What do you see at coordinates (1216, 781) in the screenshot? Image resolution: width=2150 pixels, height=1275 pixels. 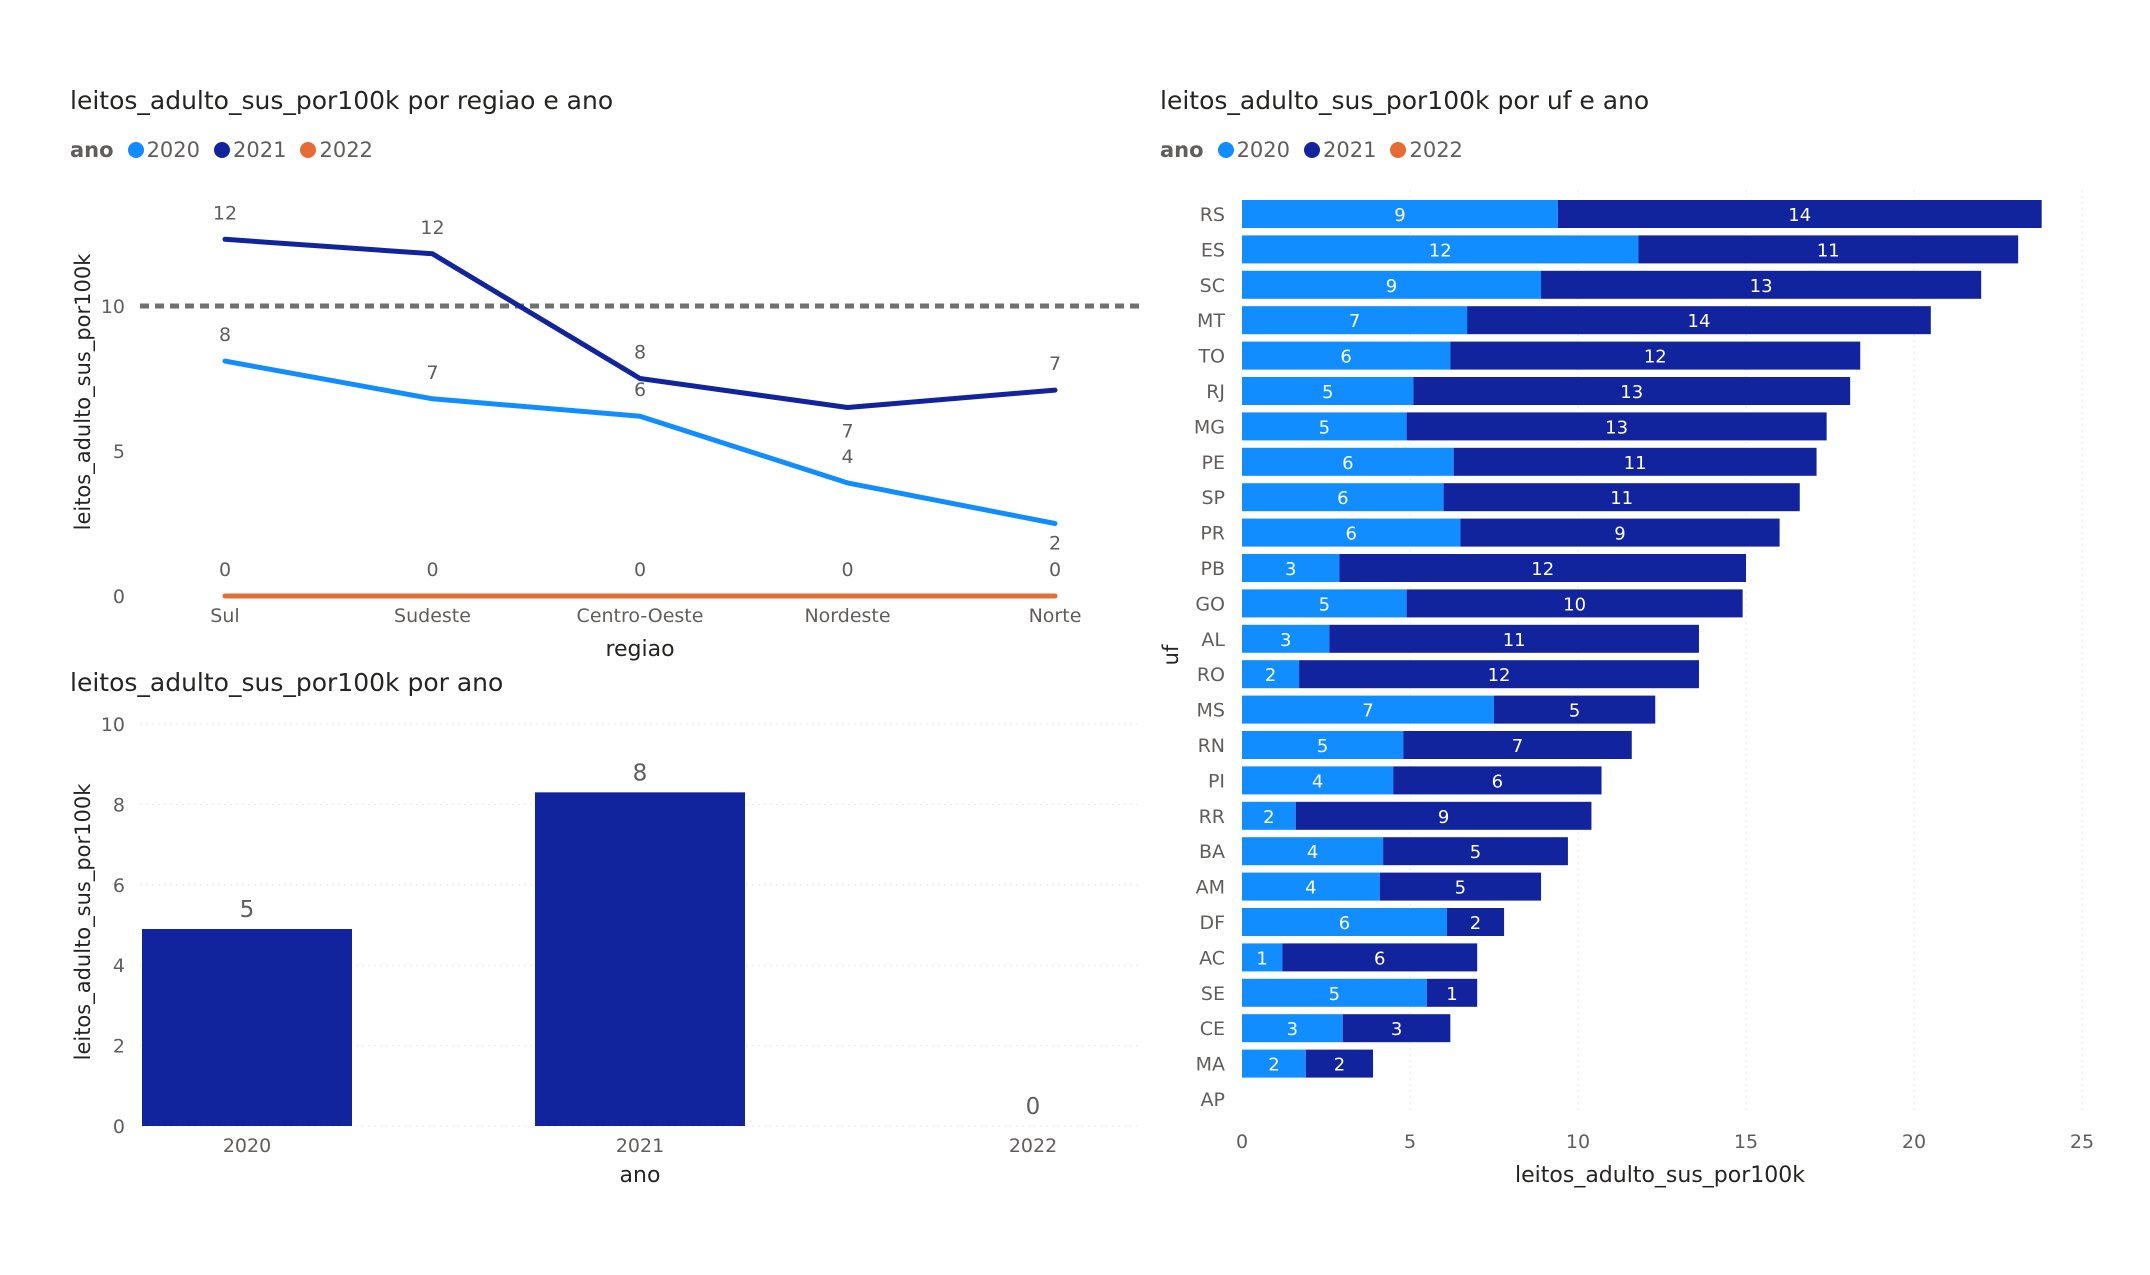 I see `y-tick-label: PI` at bounding box center [1216, 781].